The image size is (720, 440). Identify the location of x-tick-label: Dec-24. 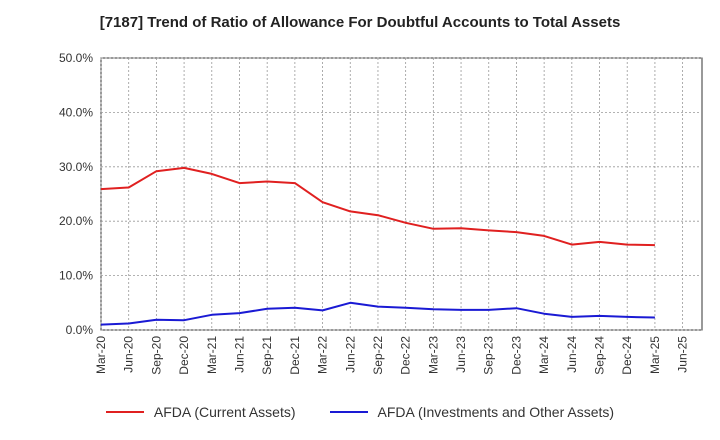
(627, 355).